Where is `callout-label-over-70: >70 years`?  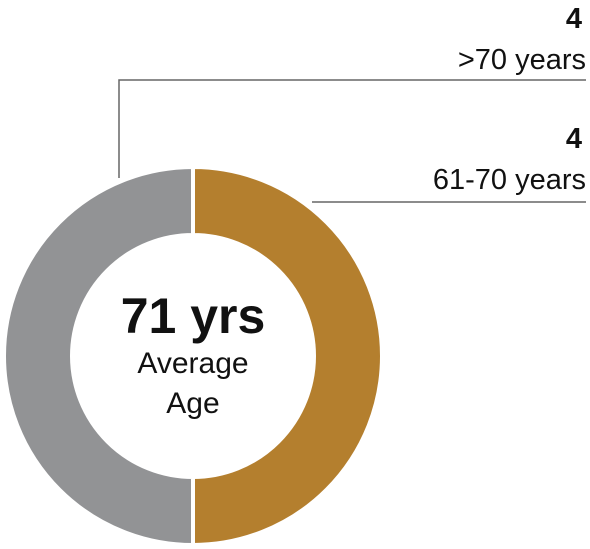
callout-label-over-70: >70 years is located at coordinates (522, 60).